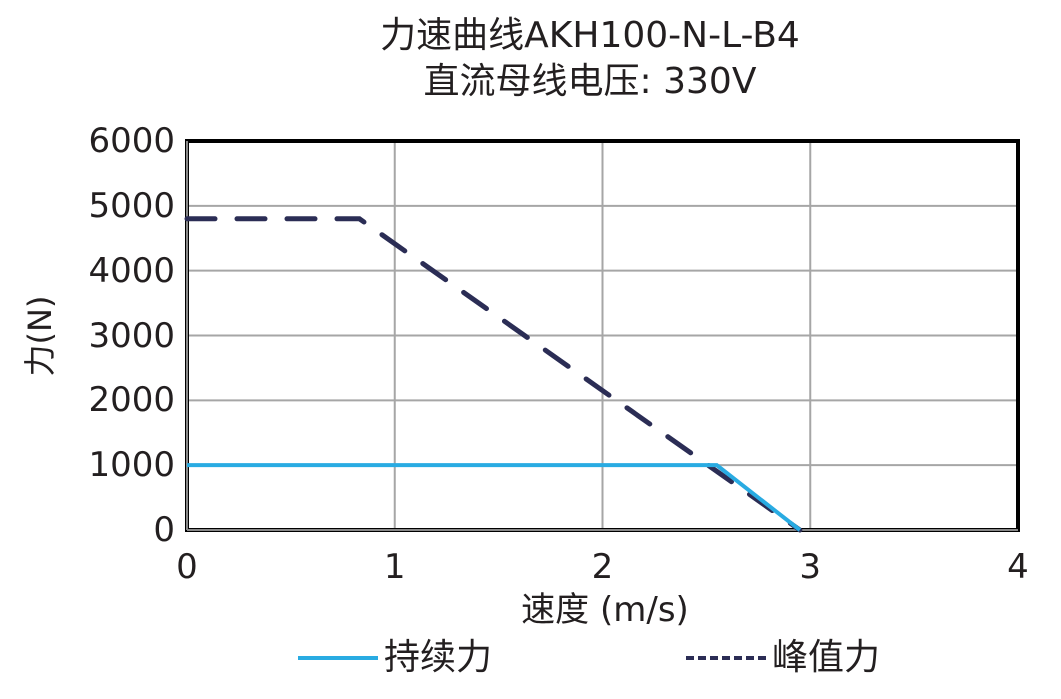  What do you see at coordinates (40, 336) in the screenshot?
I see `y-axis-label: 力(N)` at bounding box center [40, 336].